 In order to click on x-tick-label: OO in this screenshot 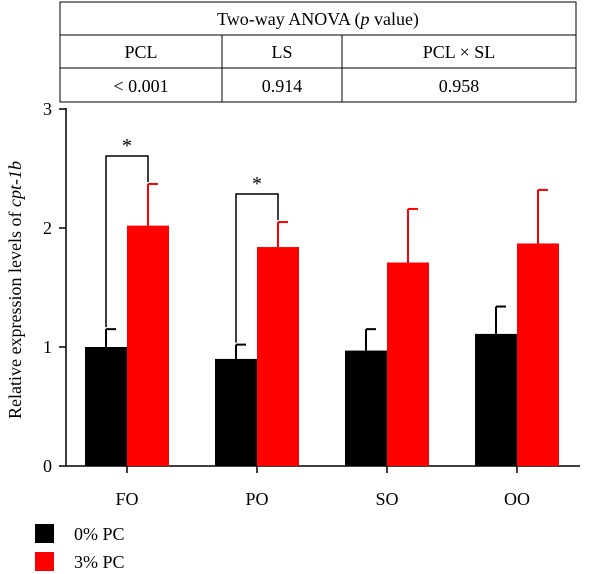, I will do `click(517, 499)`.